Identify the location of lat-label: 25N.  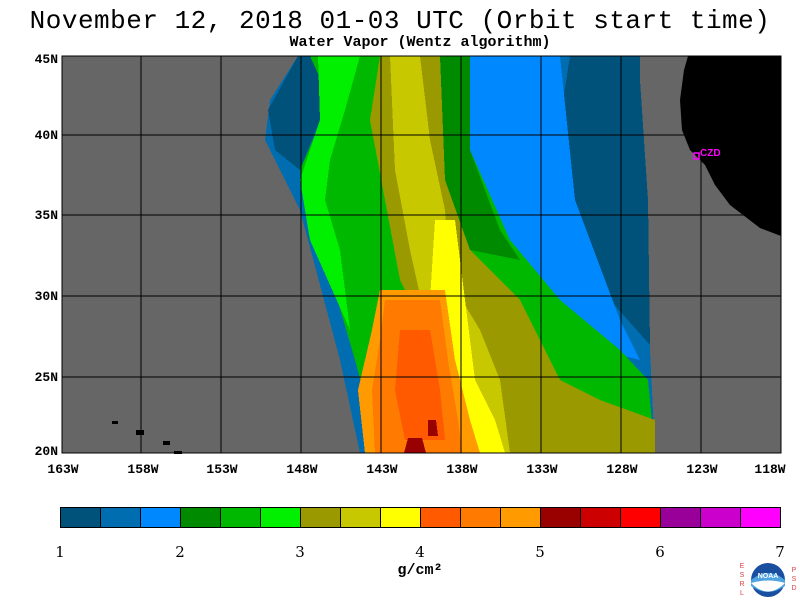
(46, 377).